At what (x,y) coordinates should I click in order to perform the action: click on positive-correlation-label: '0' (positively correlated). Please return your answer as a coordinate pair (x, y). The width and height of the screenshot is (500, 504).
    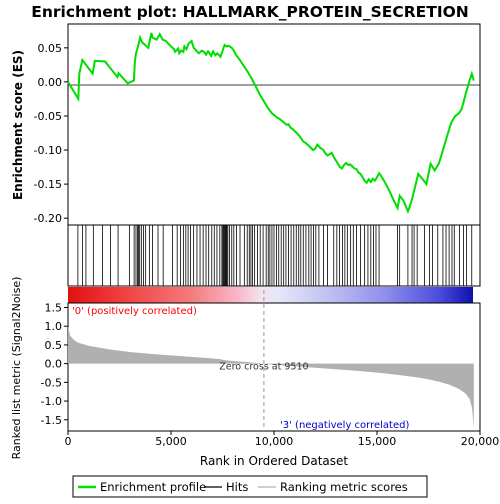
    Looking at the image, I should click on (134, 311).